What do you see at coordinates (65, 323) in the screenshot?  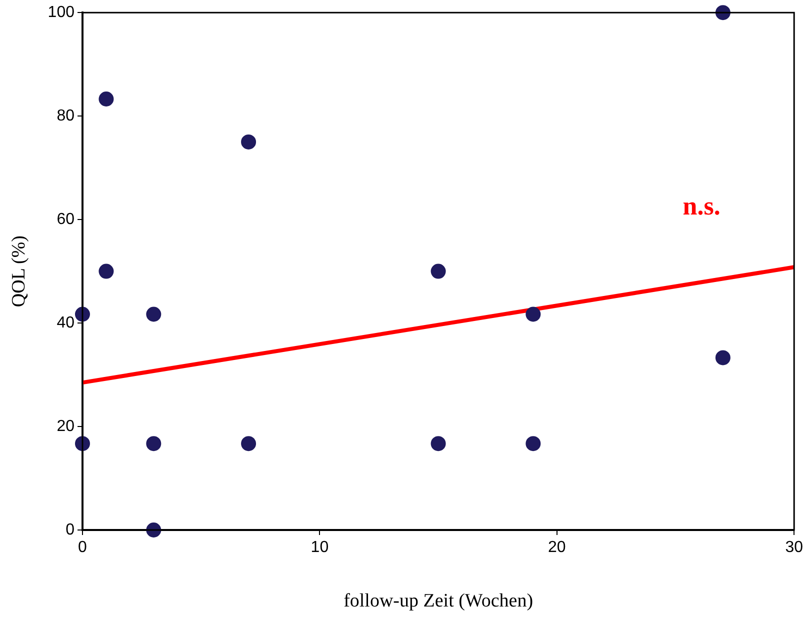 I see `y-tick-label: 40` at bounding box center [65, 323].